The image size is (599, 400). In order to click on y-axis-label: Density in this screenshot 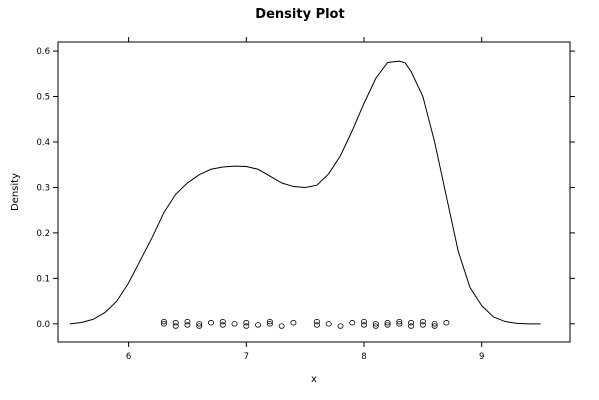, I will do `click(15, 192)`.